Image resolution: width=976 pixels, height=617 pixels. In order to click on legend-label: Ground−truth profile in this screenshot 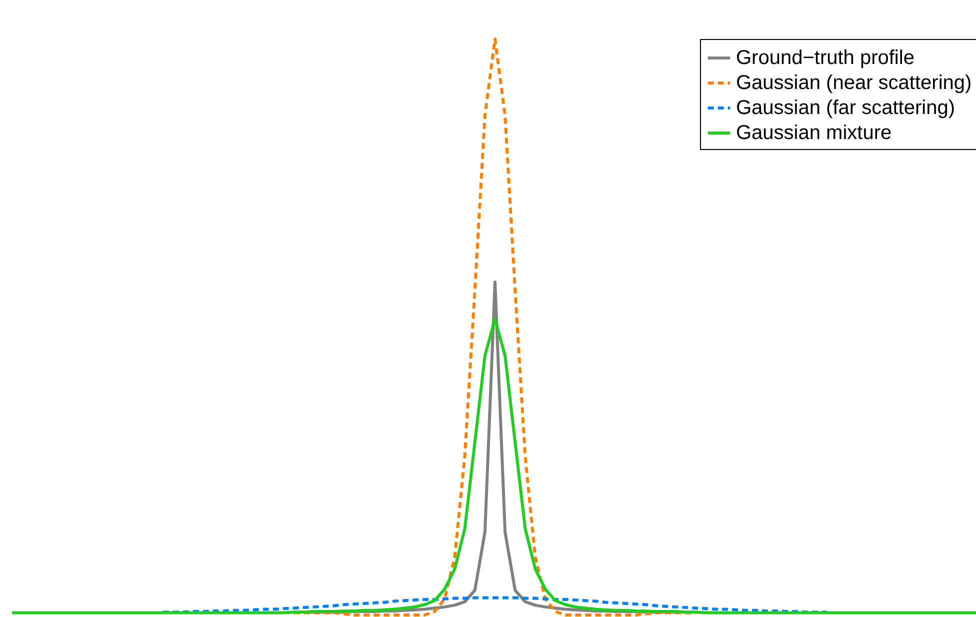, I will do `click(825, 58)`.